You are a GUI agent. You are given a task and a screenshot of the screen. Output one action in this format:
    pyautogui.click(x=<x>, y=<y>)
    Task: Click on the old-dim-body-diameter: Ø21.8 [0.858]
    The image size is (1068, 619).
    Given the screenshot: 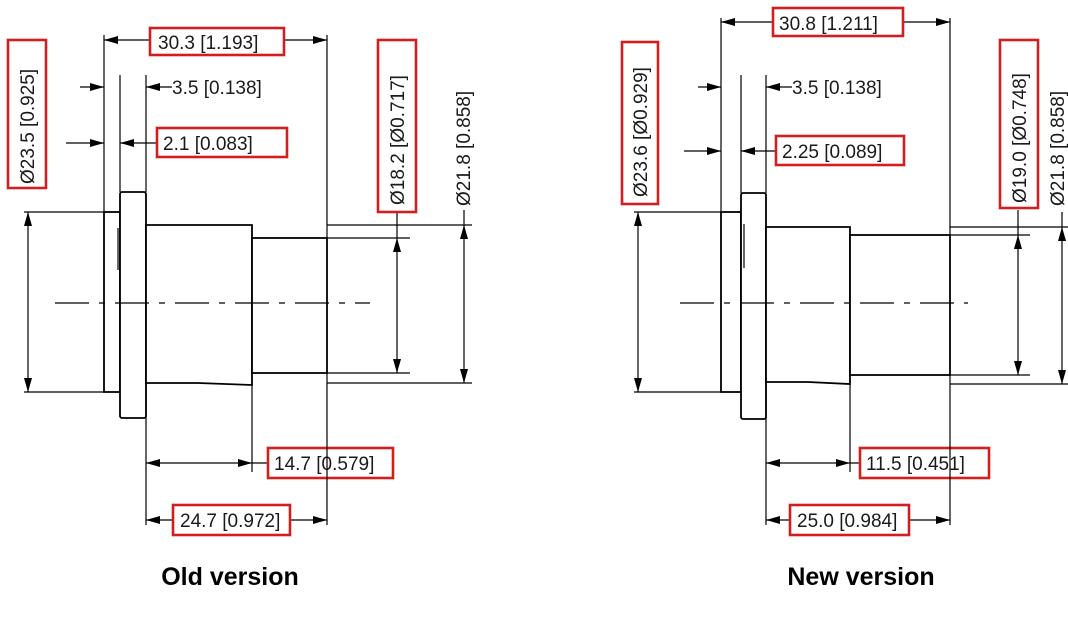 What is the action you would take?
    pyautogui.click(x=401, y=237)
    